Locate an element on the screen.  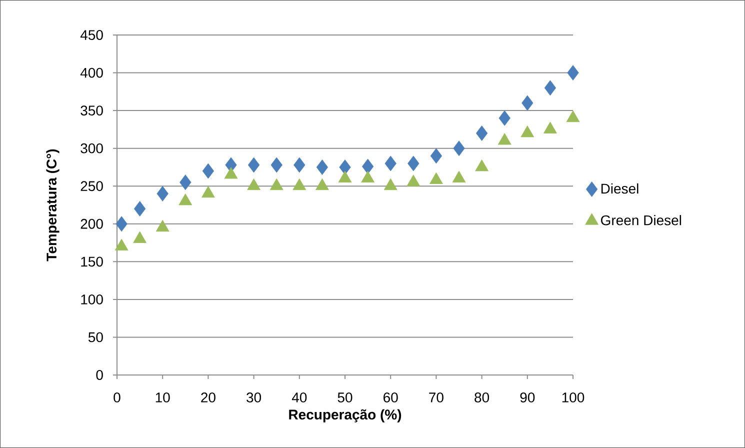
y-axis-title: Temperatura (C°) is located at coordinates (53, 205).